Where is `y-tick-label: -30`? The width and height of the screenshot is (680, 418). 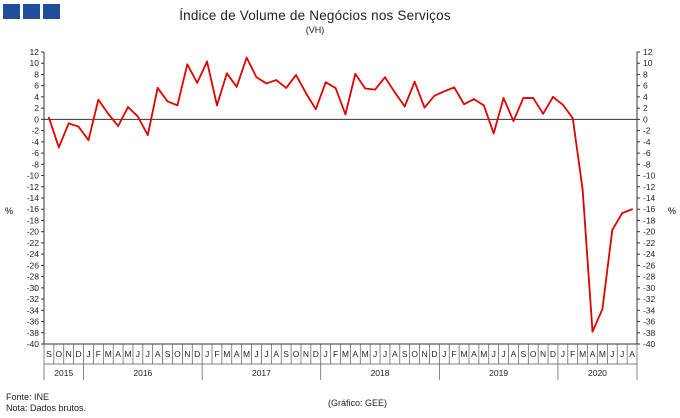 y-tick-label: -30 is located at coordinates (649, 288).